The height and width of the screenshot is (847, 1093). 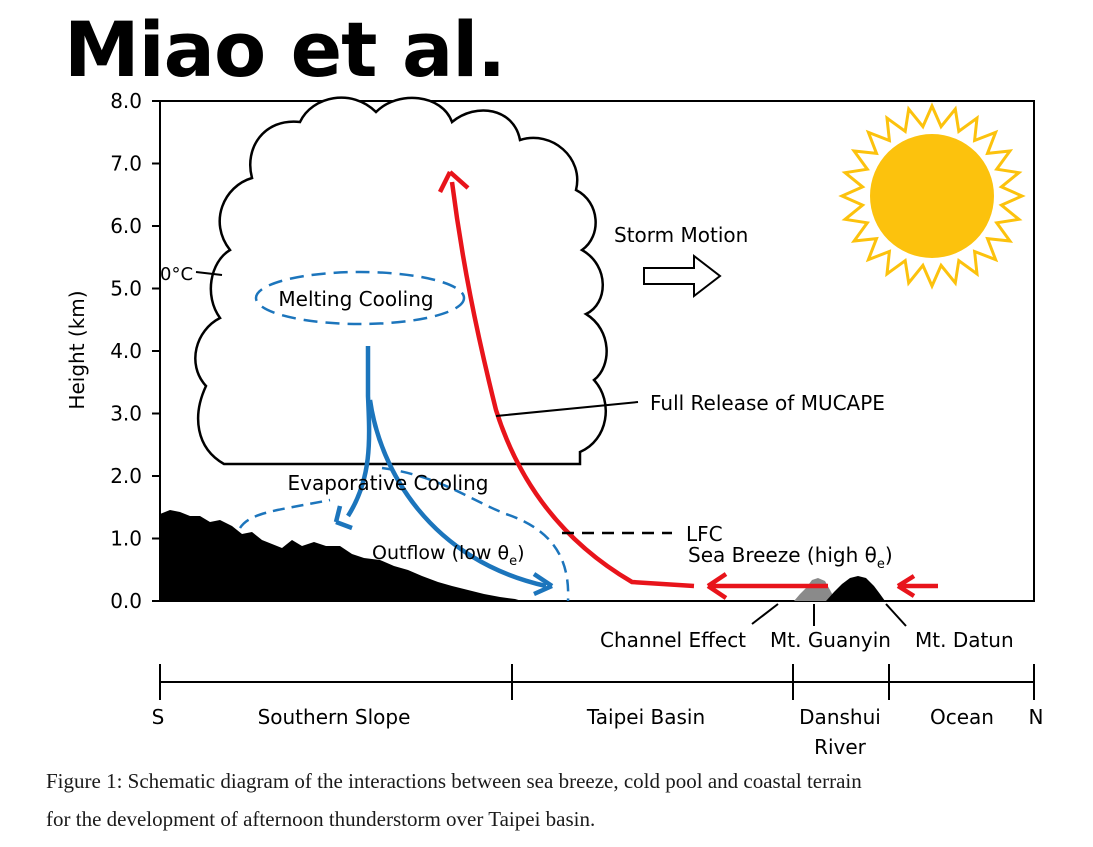 What do you see at coordinates (704, 534) in the screenshot?
I see `lfc-label: LFC` at bounding box center [704, 534].